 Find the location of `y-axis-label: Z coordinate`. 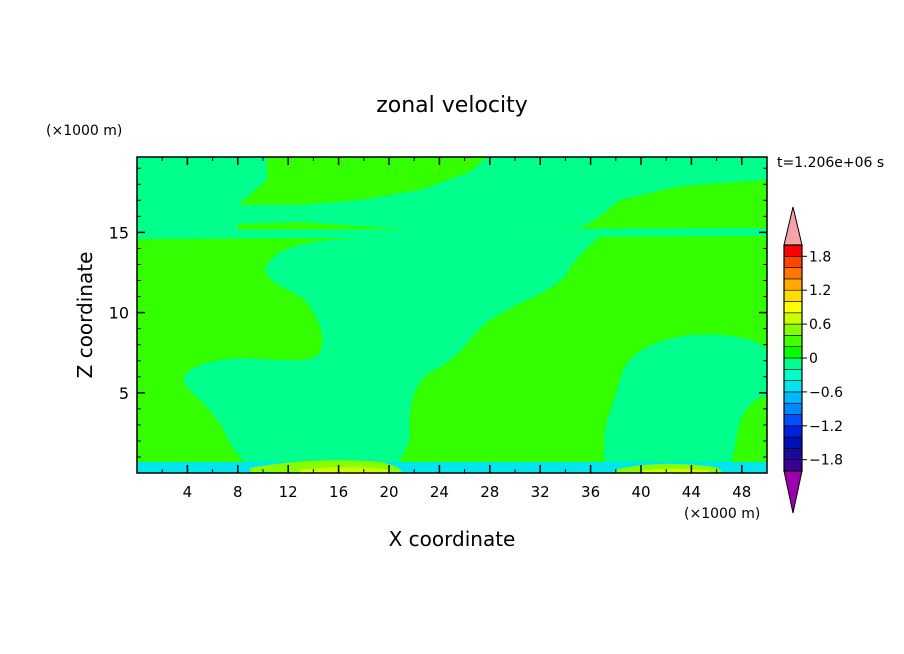

y-axis-label: Z coordinate is located at coordinates (85, 315).